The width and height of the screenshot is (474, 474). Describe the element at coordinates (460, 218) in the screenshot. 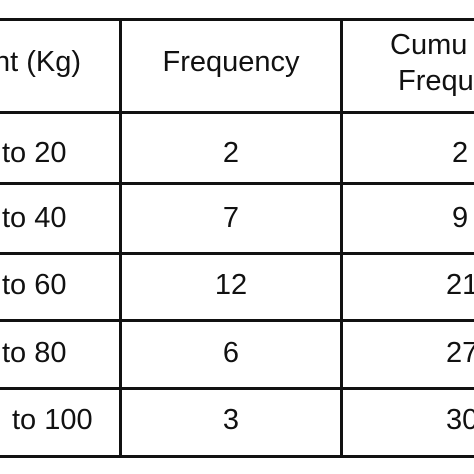

I see `row-2-cumulative: 9` at that location.